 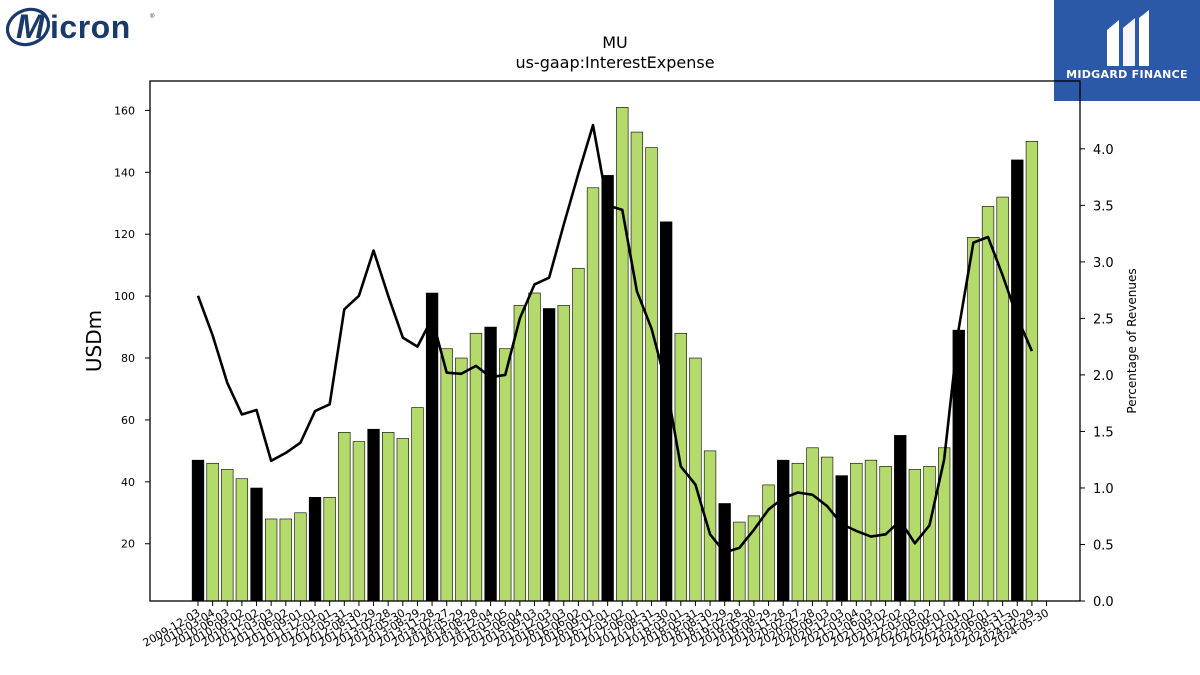 I want to click on y2-tick-label: 2.0, so click(x=1103, y=376).